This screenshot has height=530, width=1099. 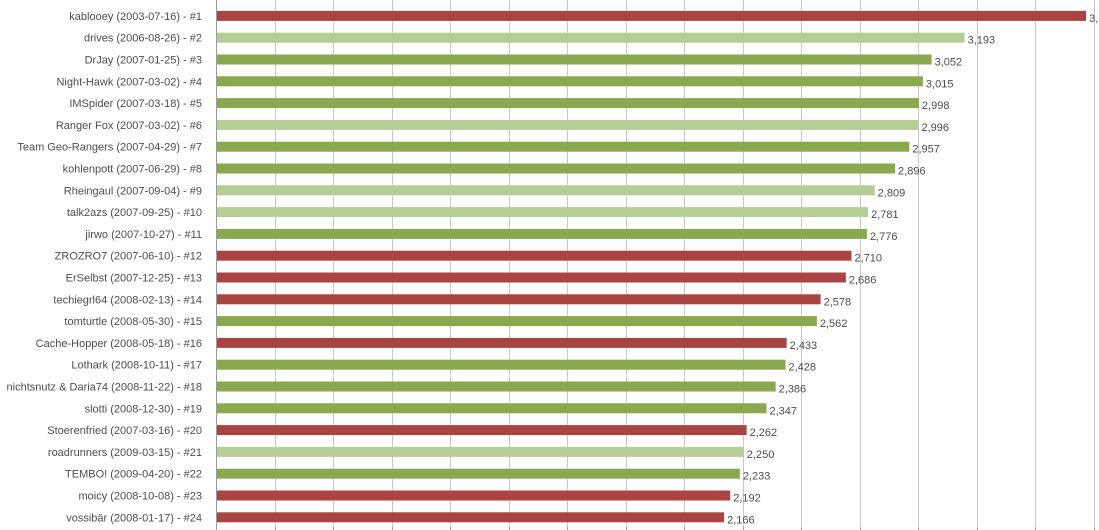 I want to click on data-label: 2,776, so click(x=884, y=237).